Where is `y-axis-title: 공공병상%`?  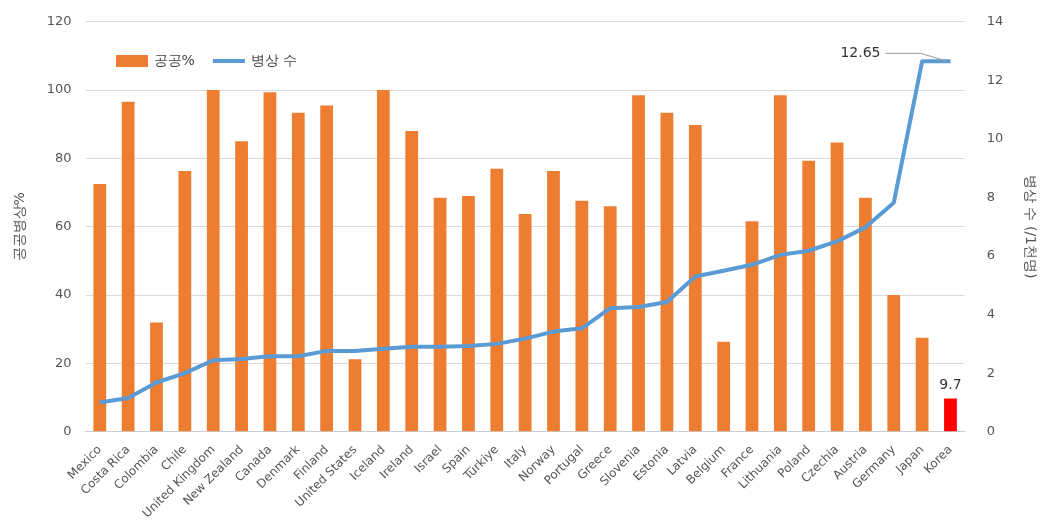 y-axis-title: 공공병상% is located at coordinates (19, 227).